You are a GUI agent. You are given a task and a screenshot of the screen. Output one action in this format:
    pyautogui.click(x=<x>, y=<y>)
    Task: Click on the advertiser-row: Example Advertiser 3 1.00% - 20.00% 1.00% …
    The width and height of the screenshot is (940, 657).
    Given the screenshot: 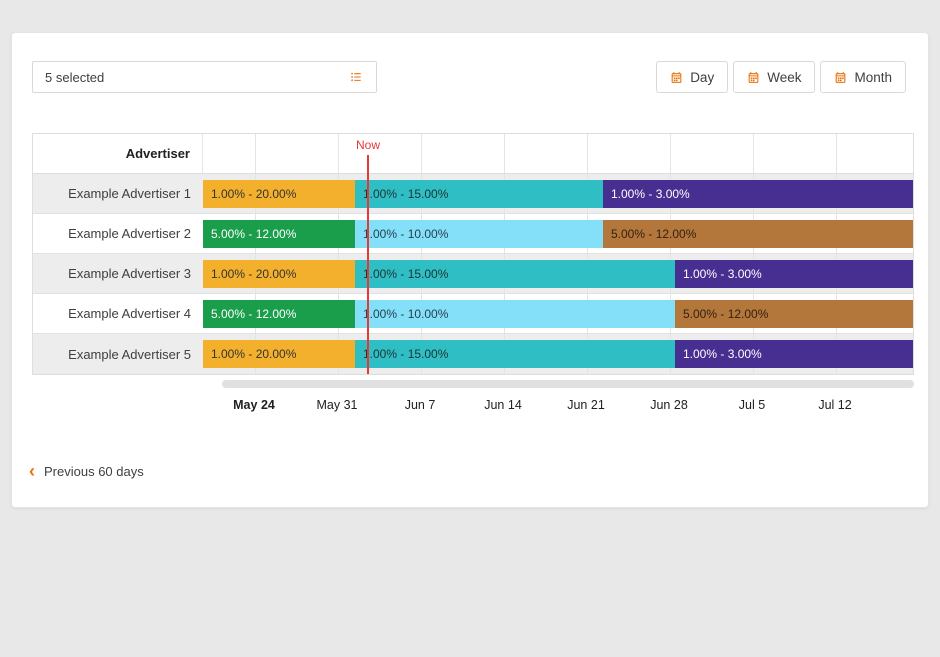 What is the action you would take?
    pyautogui.click(x=473, y=274)
    